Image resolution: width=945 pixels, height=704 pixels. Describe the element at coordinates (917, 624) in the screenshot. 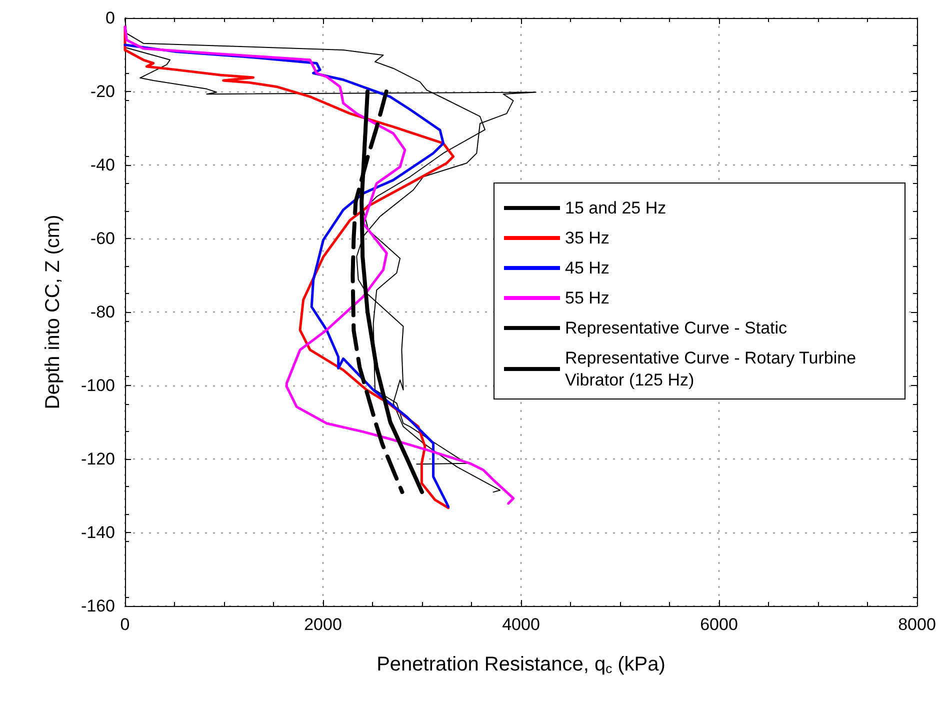

I see `x-tick-label: 8000` at that location.